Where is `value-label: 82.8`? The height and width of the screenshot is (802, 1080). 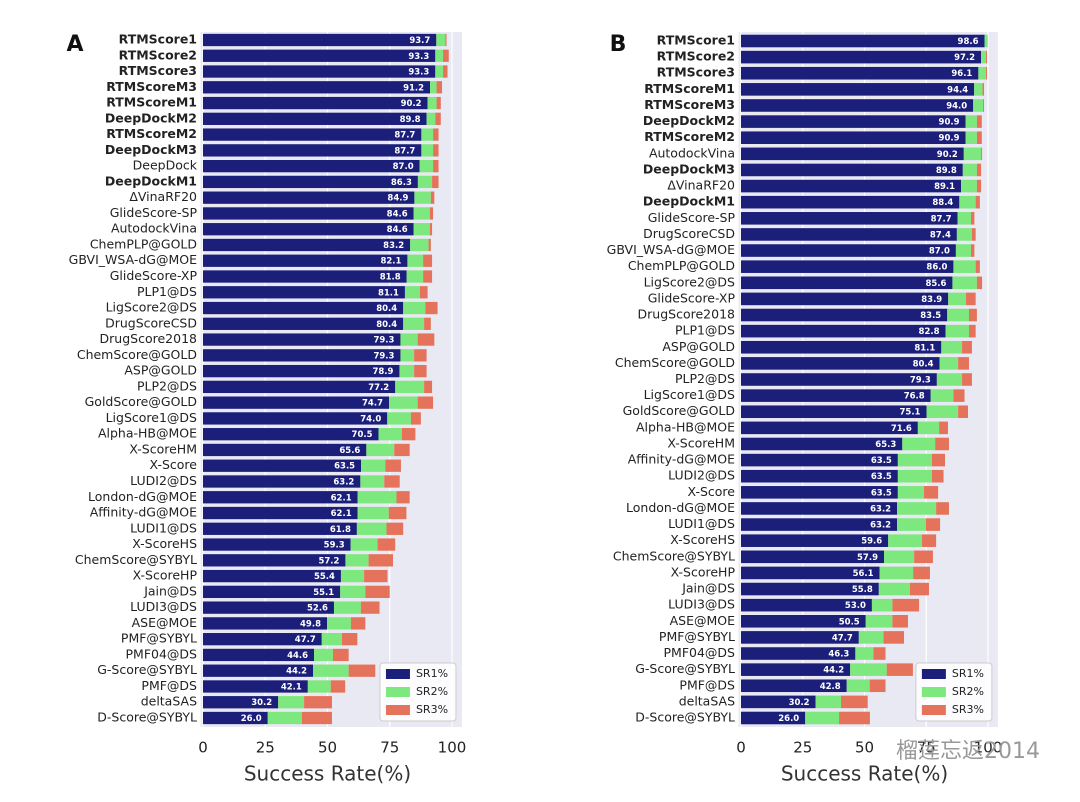
value-label: 82.8 is located at coordinates (929, 332).